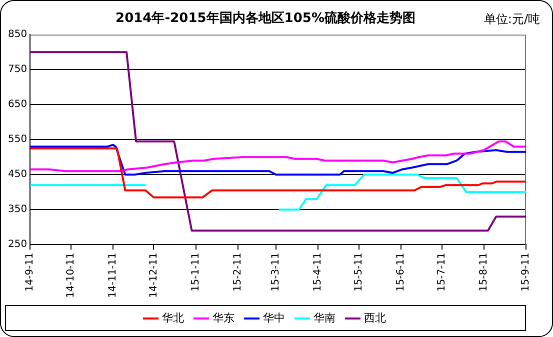  What do you see at coordinates (358, 272) in the screenshot?
I see `x-tick-label: 15-5-11` at bounding box center [358, 272].